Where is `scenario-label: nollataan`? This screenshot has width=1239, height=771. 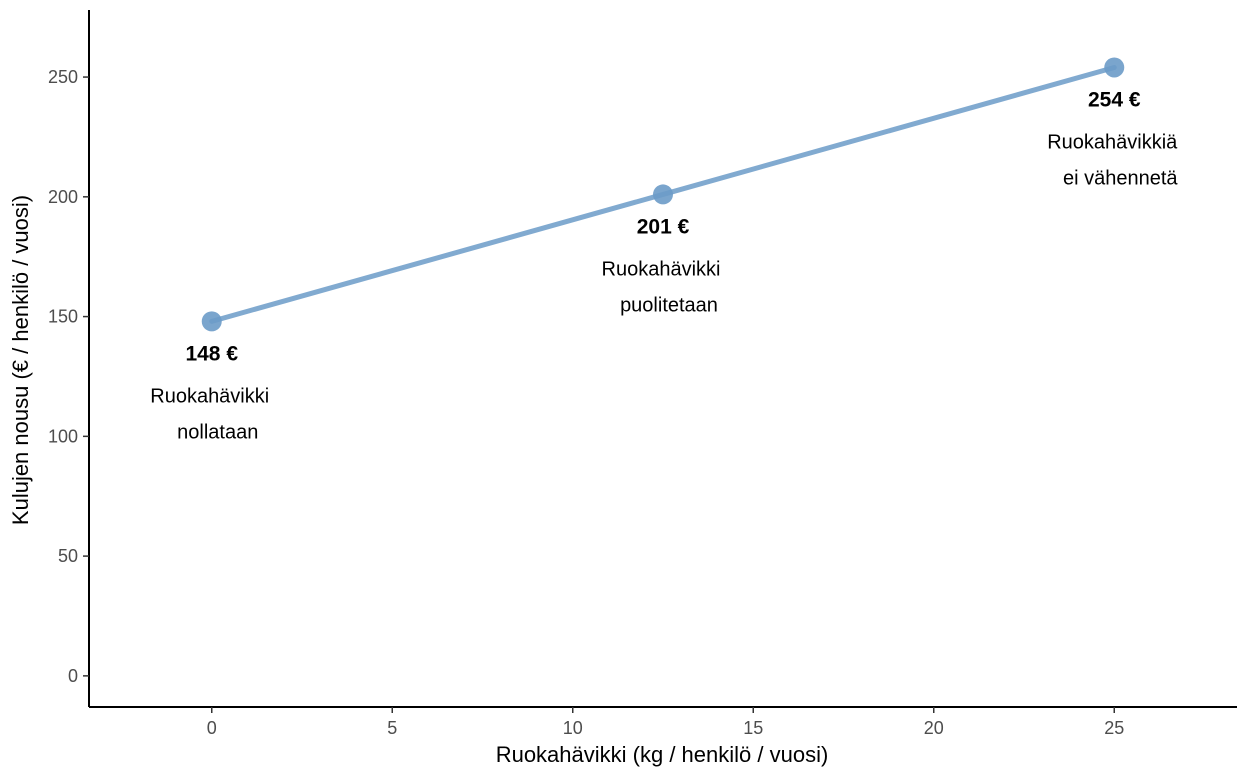 scenario-label: nollataan is located at coordinates (217, 432).